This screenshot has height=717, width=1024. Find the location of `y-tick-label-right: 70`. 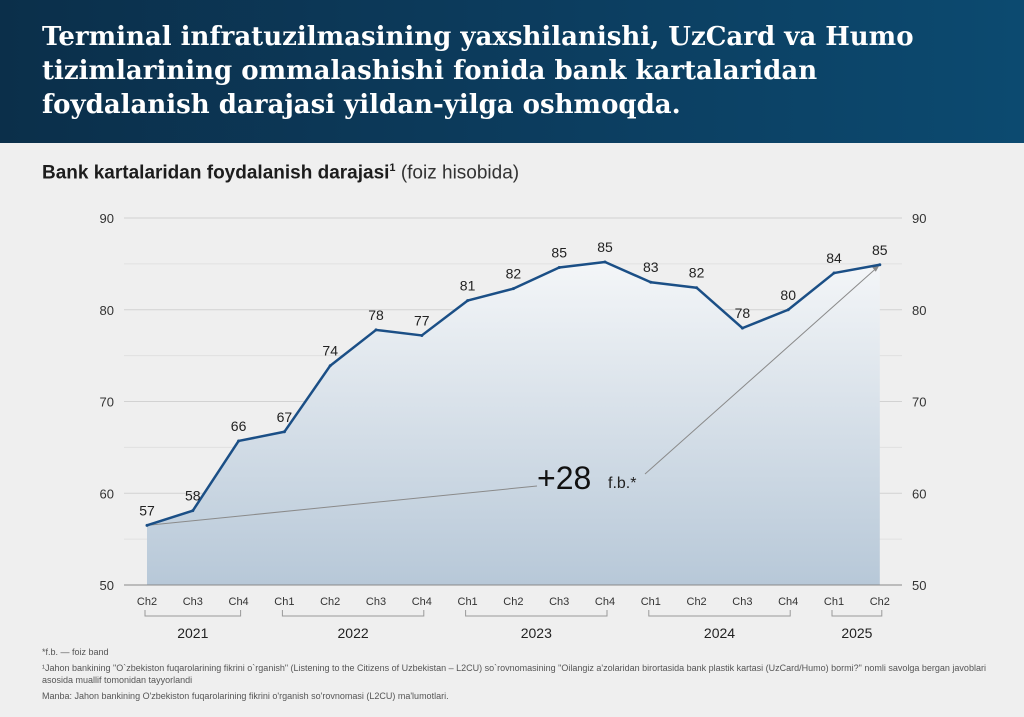

y-tick-label-right: 70 is located at coordinates (919, 402).